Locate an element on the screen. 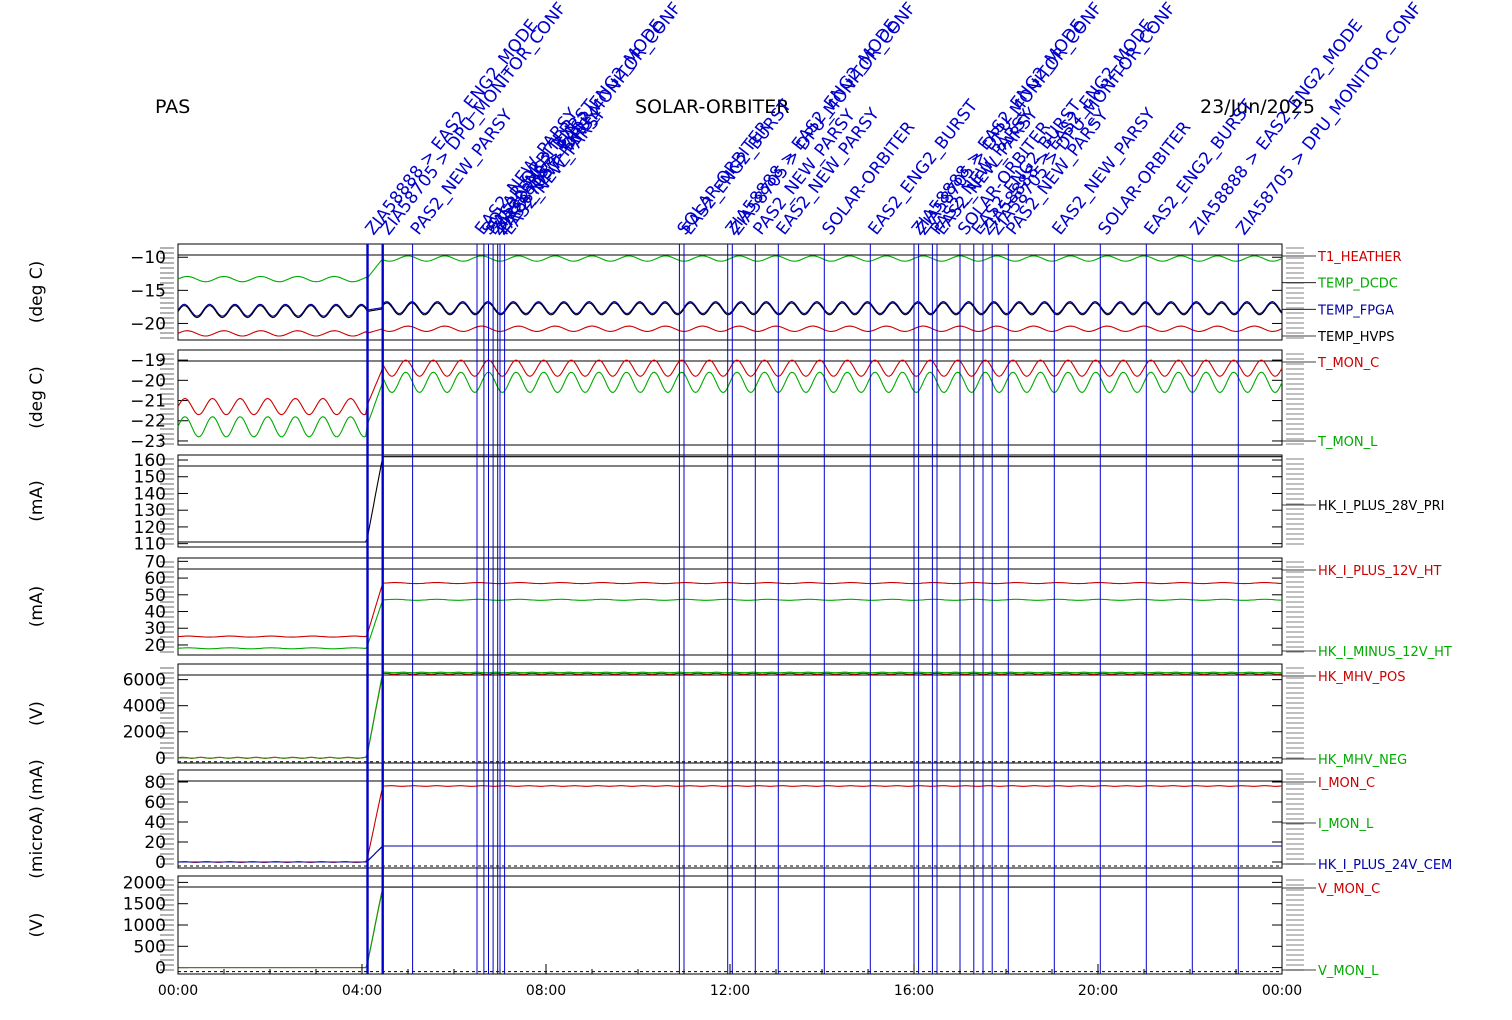 The height and width of the screenshot is (1020, 1512). x-tick-label: 16:00 is located at coordinates (914, 991).